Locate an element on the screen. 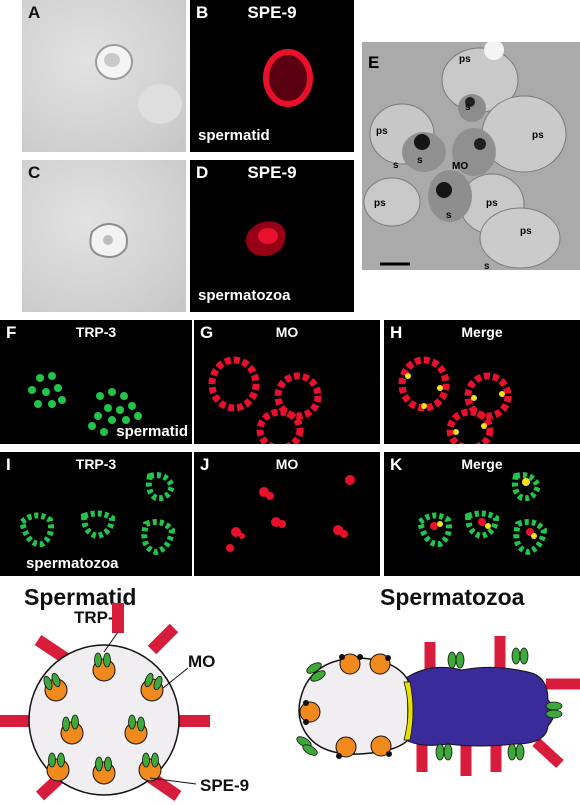 This screenshot has height=805, width=580. panel-a: A is located at coordinates (104, 76).